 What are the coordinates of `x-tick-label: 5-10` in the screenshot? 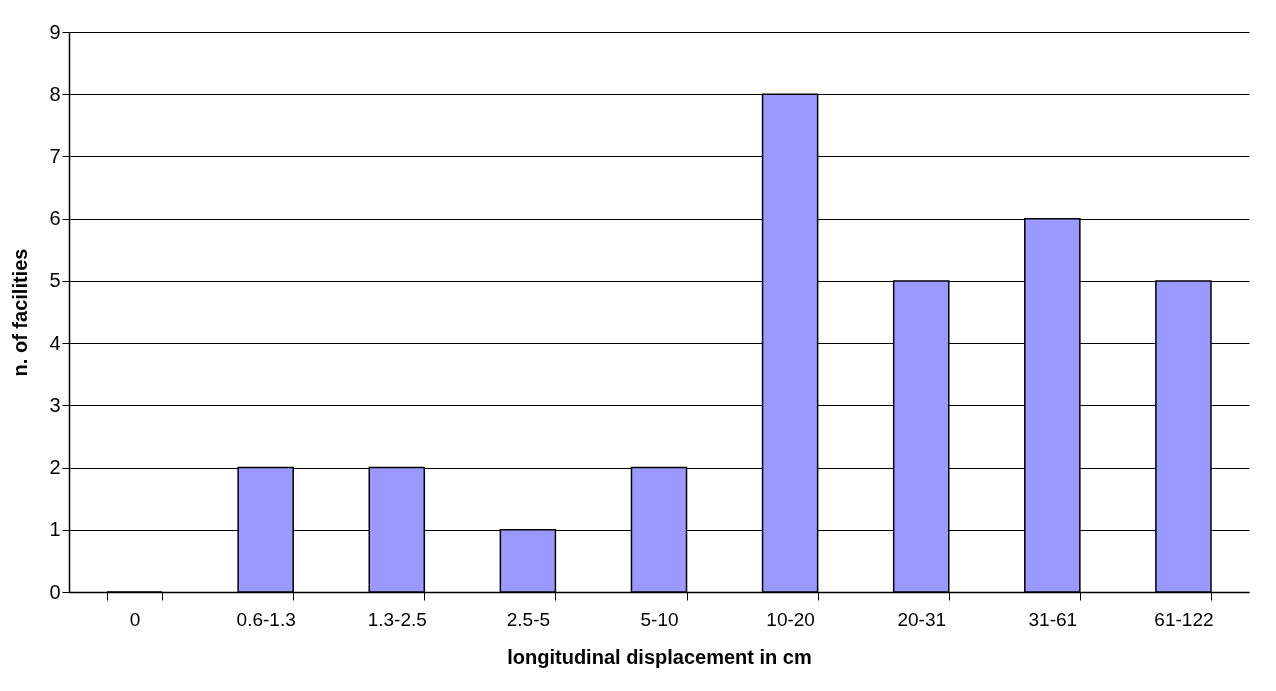 It's located at (659, 619).